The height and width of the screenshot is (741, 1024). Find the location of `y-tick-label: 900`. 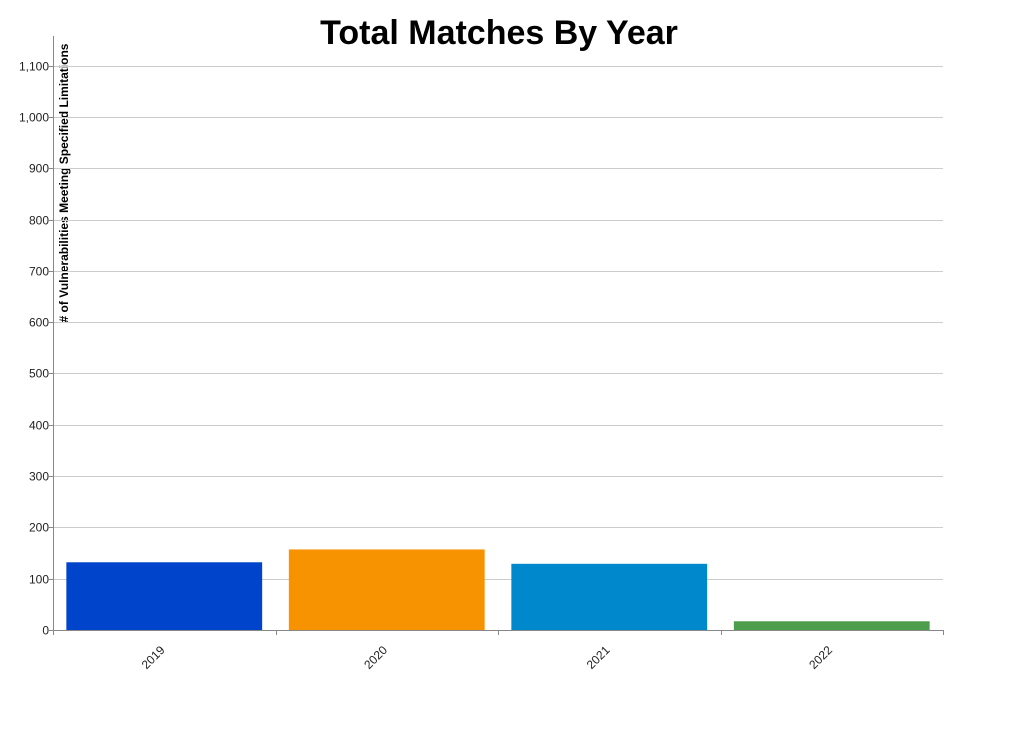

y-tick-label: 900 is located at coordinates (39, 169).